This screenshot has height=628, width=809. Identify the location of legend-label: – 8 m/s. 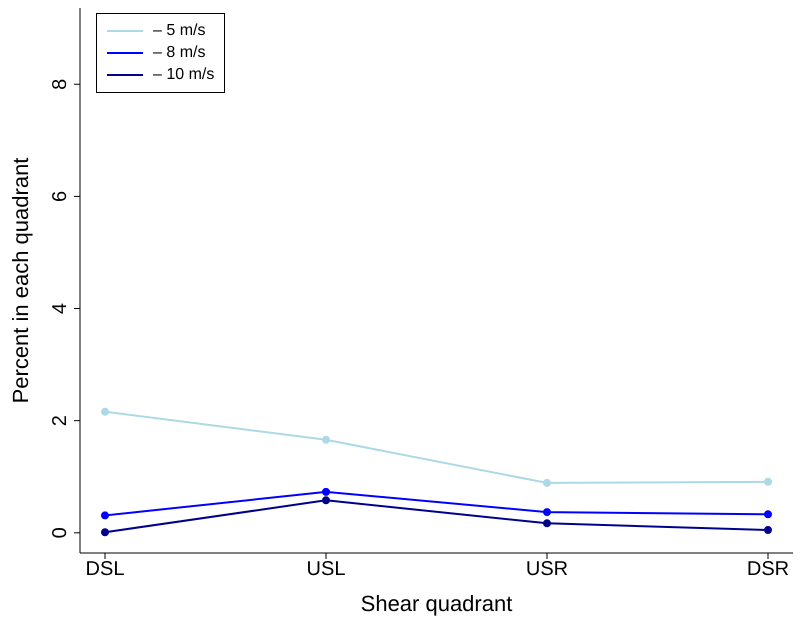
(179, 53).